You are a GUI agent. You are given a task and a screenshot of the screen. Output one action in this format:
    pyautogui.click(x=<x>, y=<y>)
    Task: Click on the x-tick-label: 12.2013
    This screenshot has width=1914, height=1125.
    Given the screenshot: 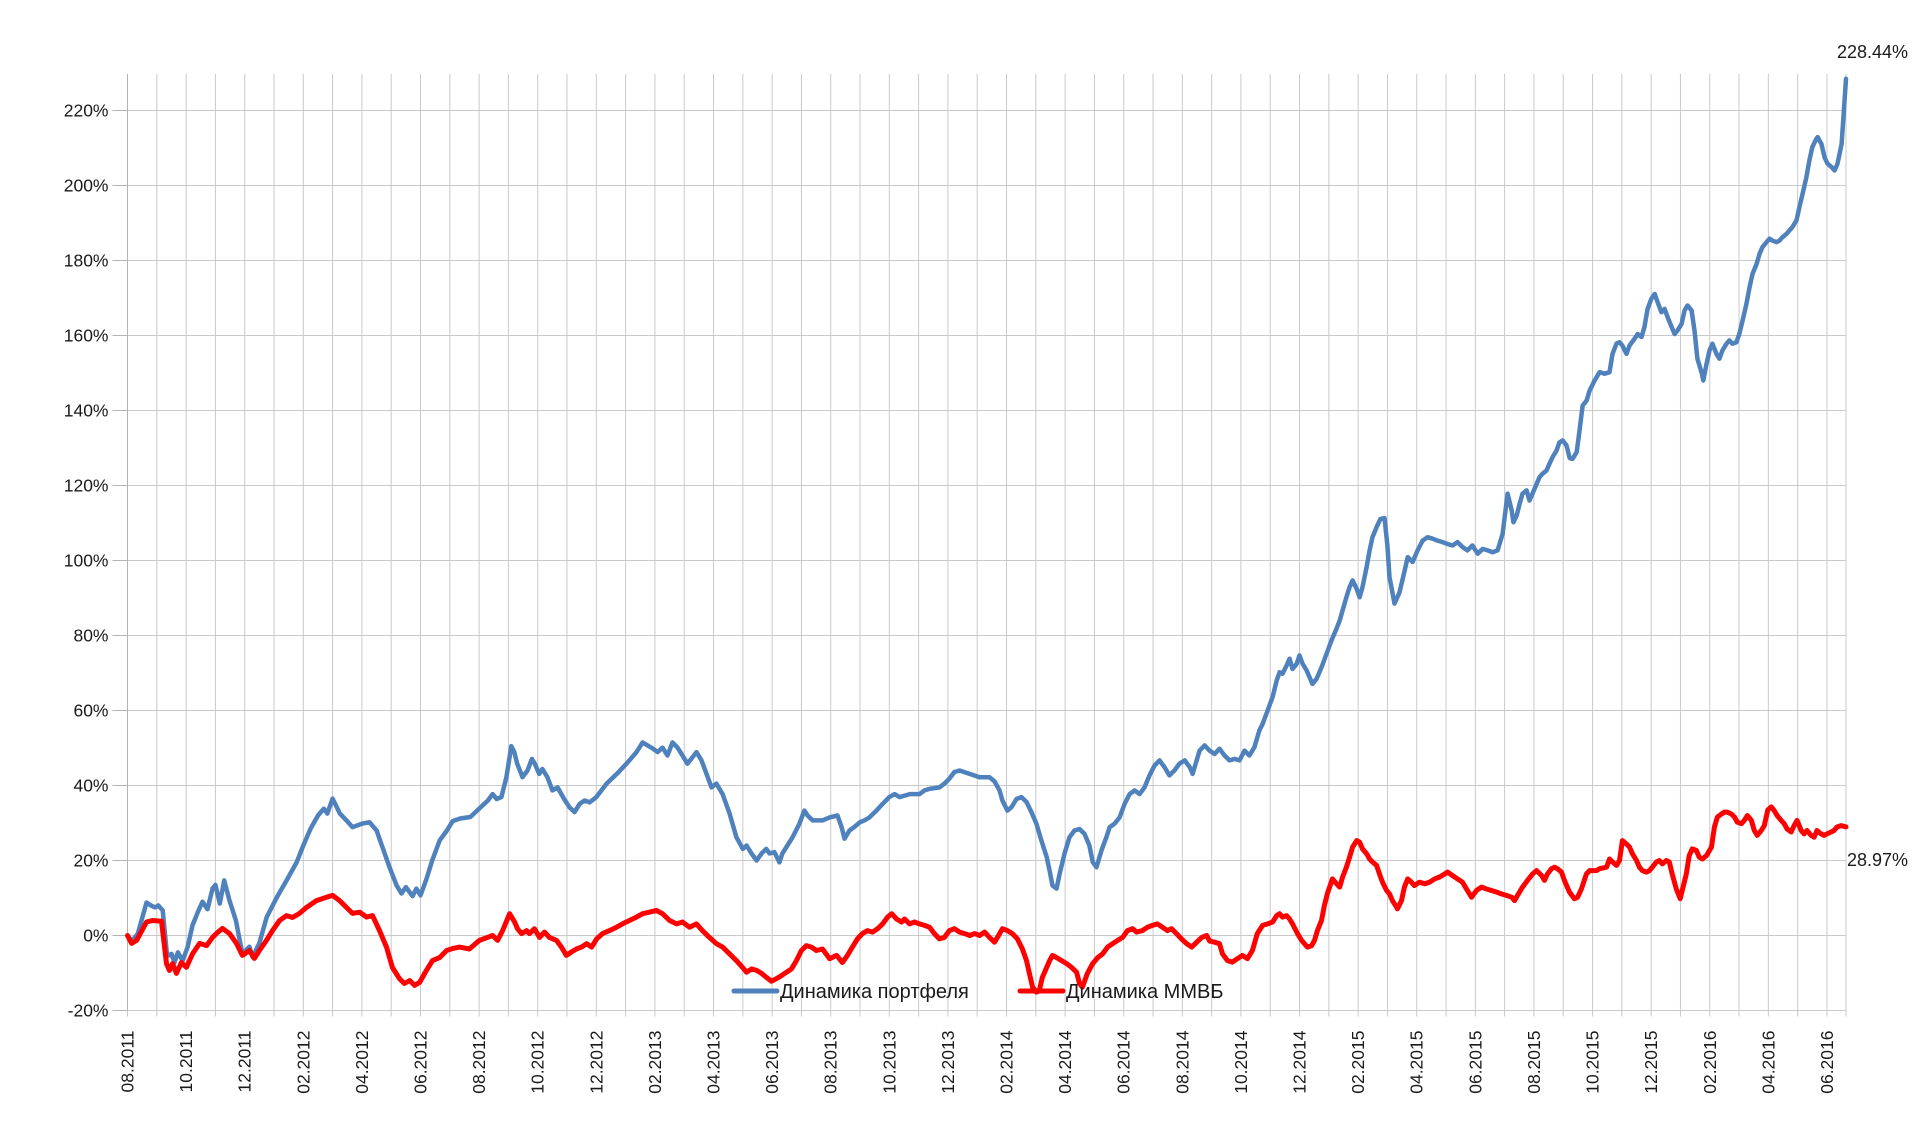 What is the action you would take?
    pyautogui.click(x=948, y=1062)
    